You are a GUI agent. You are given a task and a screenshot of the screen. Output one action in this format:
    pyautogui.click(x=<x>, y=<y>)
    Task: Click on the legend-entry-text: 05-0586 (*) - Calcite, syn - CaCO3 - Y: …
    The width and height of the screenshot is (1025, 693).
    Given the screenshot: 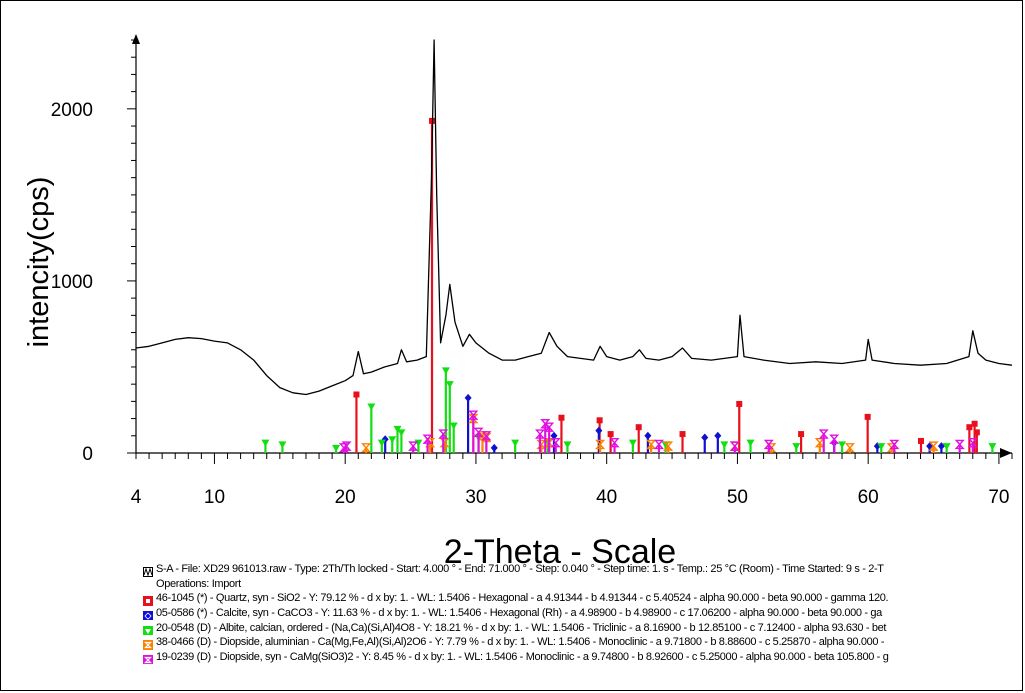 What is the action you would take?
    pyautogui.click(x=519, y=613)
    